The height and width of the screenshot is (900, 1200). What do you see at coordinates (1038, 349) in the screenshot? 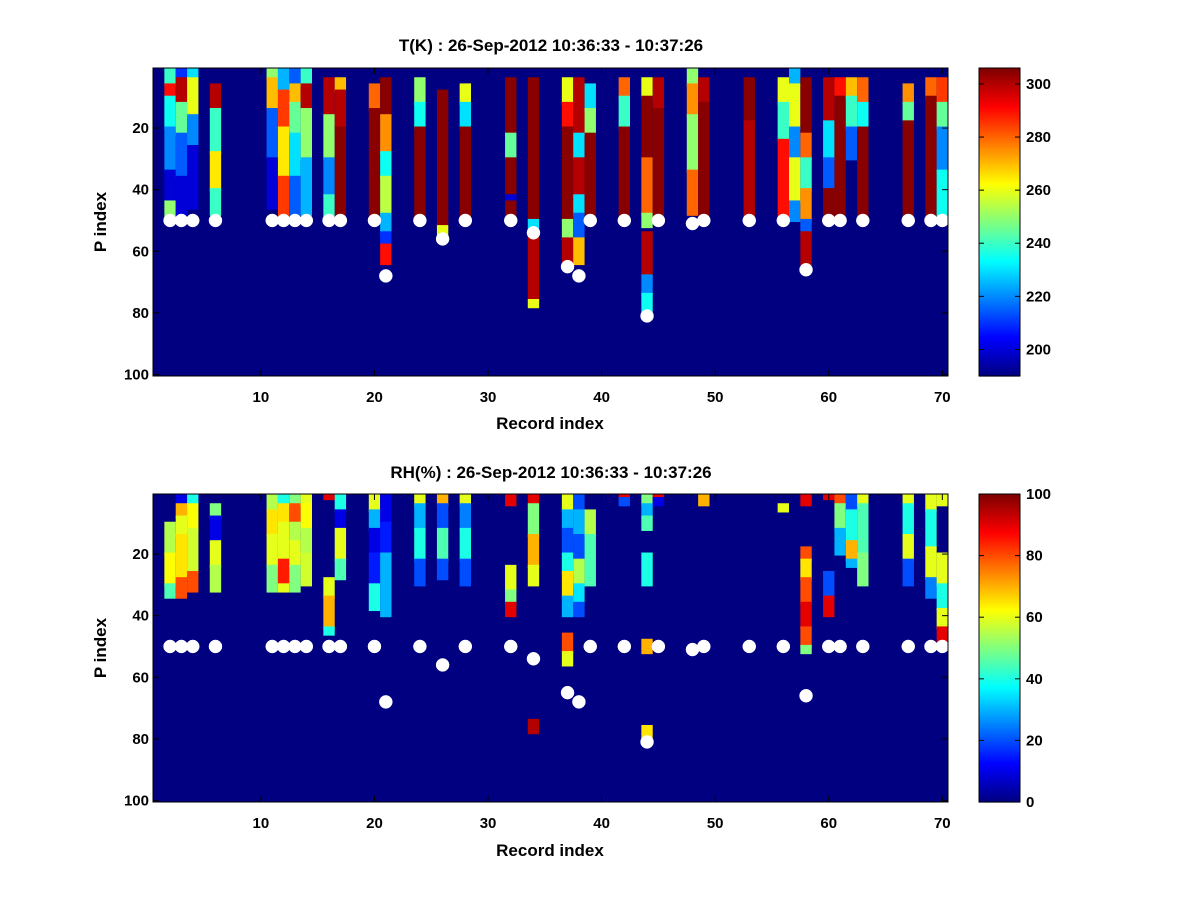
I see `colorbar-tick-label: 200` at bounding box center [1038, 349].